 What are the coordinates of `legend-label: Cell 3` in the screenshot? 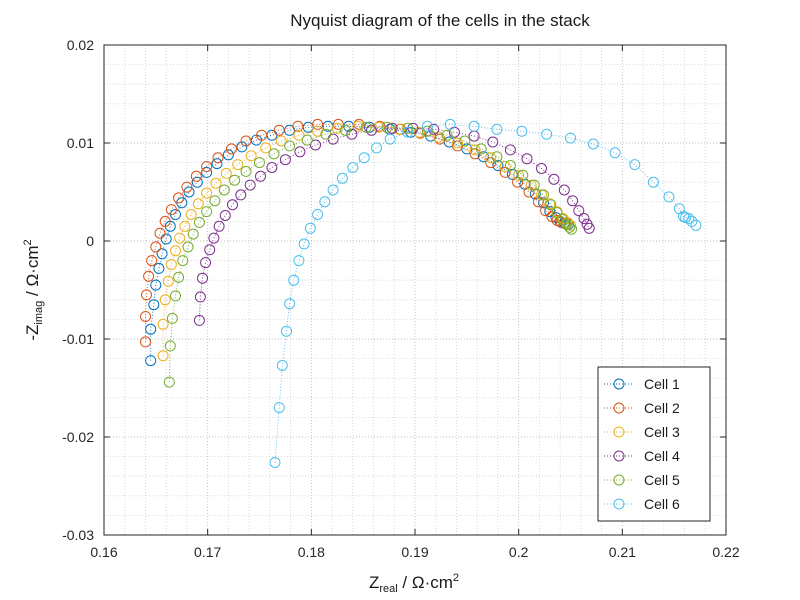 It's located at (662, 432).